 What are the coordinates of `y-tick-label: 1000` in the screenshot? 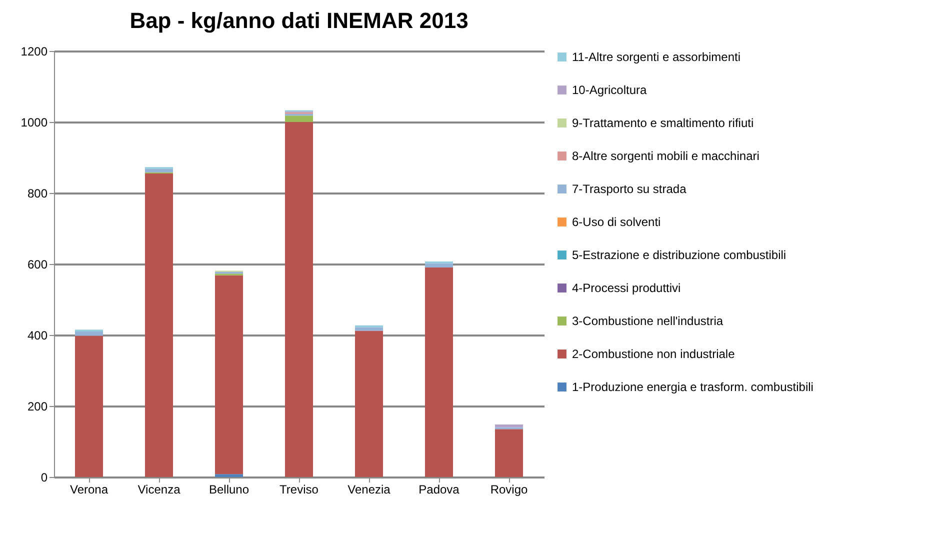 It's located at (34, 123).